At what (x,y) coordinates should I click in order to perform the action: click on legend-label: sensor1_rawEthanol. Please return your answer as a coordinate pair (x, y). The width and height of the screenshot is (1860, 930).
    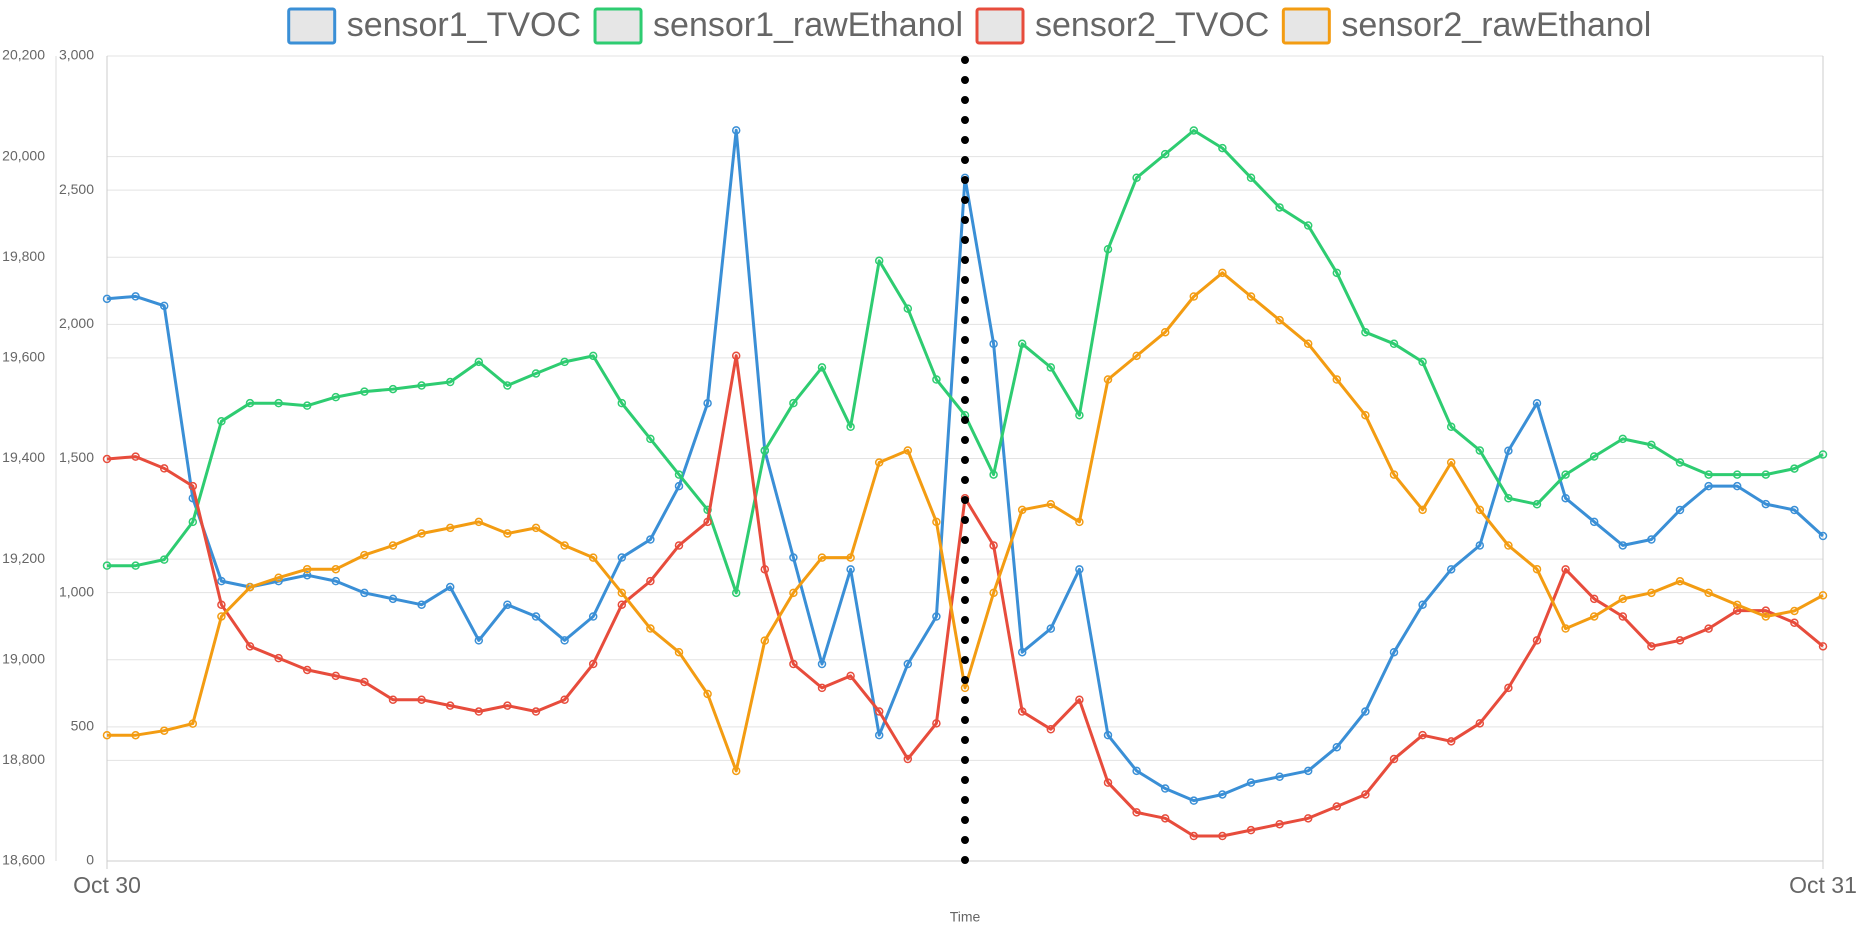
    Looking at the image, I should click on (808, 25).